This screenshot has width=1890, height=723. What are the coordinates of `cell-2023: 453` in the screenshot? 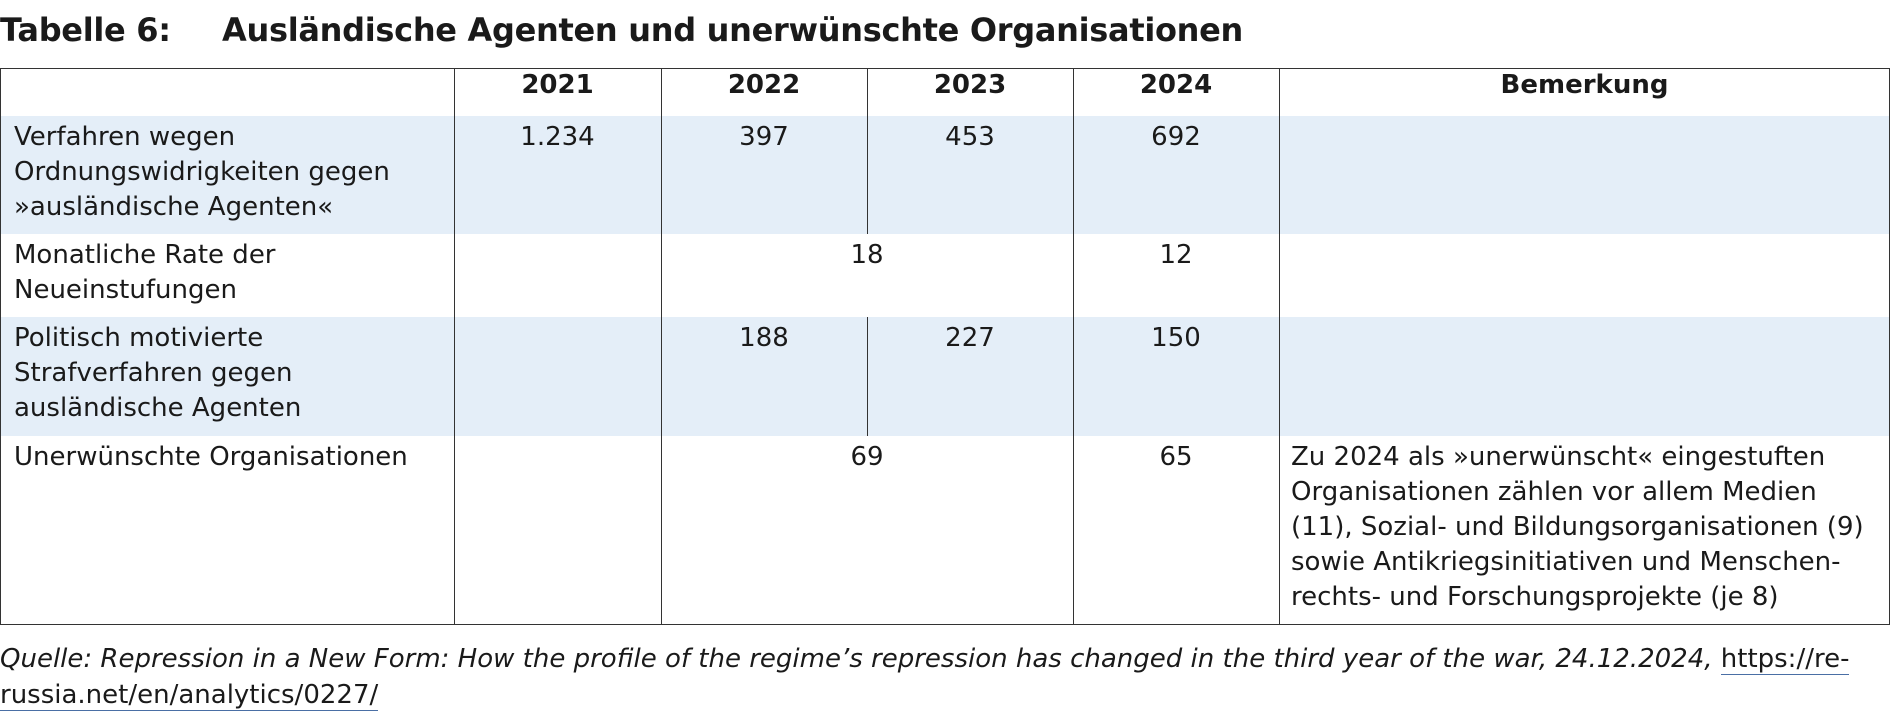 It's located at (970, 175).